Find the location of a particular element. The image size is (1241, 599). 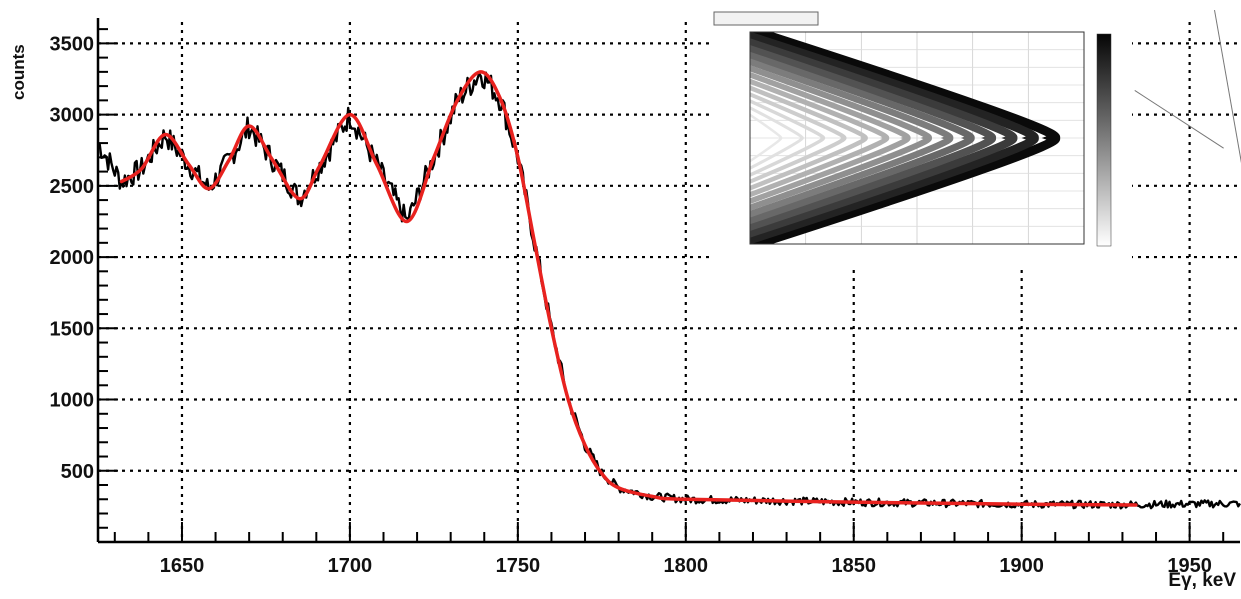

inset-heatmap-arcs is located at coordinates (905, 138).